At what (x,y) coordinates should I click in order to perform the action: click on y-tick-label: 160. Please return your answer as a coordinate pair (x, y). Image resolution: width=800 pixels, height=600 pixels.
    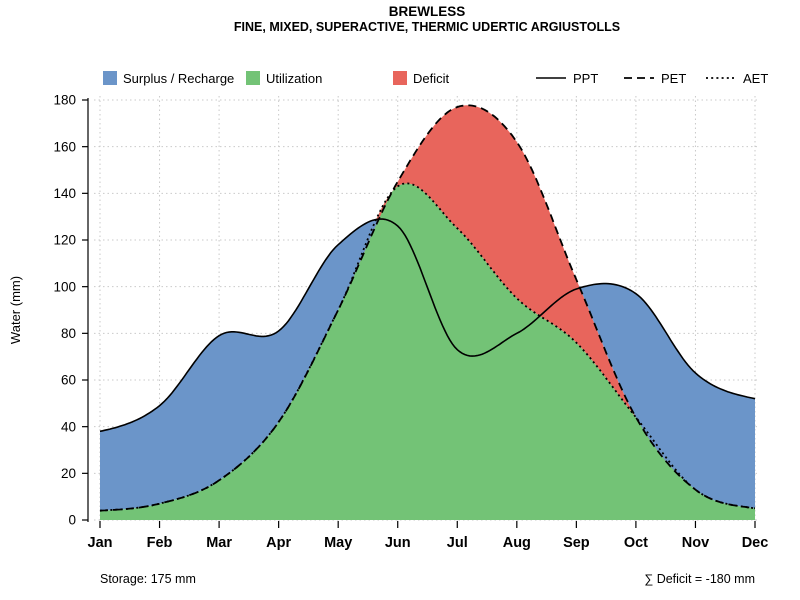
    Looking at the image, I should click on (64, 146).